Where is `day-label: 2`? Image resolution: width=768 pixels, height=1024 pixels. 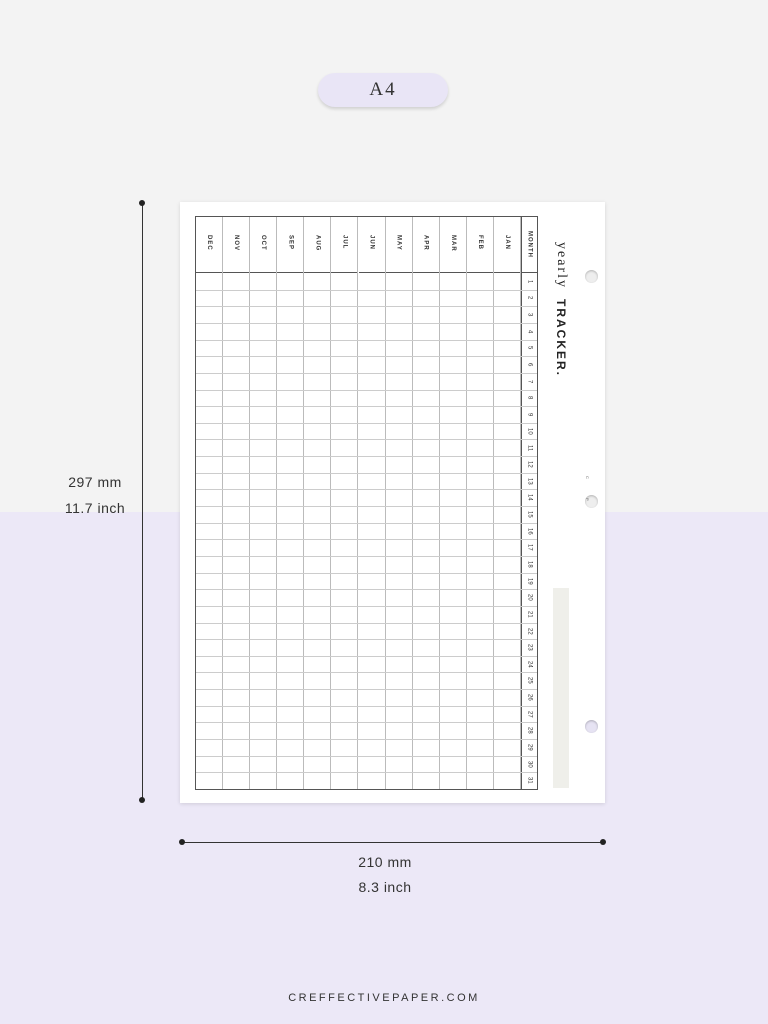 day-label: 2 is located at coordinates (529, 298).